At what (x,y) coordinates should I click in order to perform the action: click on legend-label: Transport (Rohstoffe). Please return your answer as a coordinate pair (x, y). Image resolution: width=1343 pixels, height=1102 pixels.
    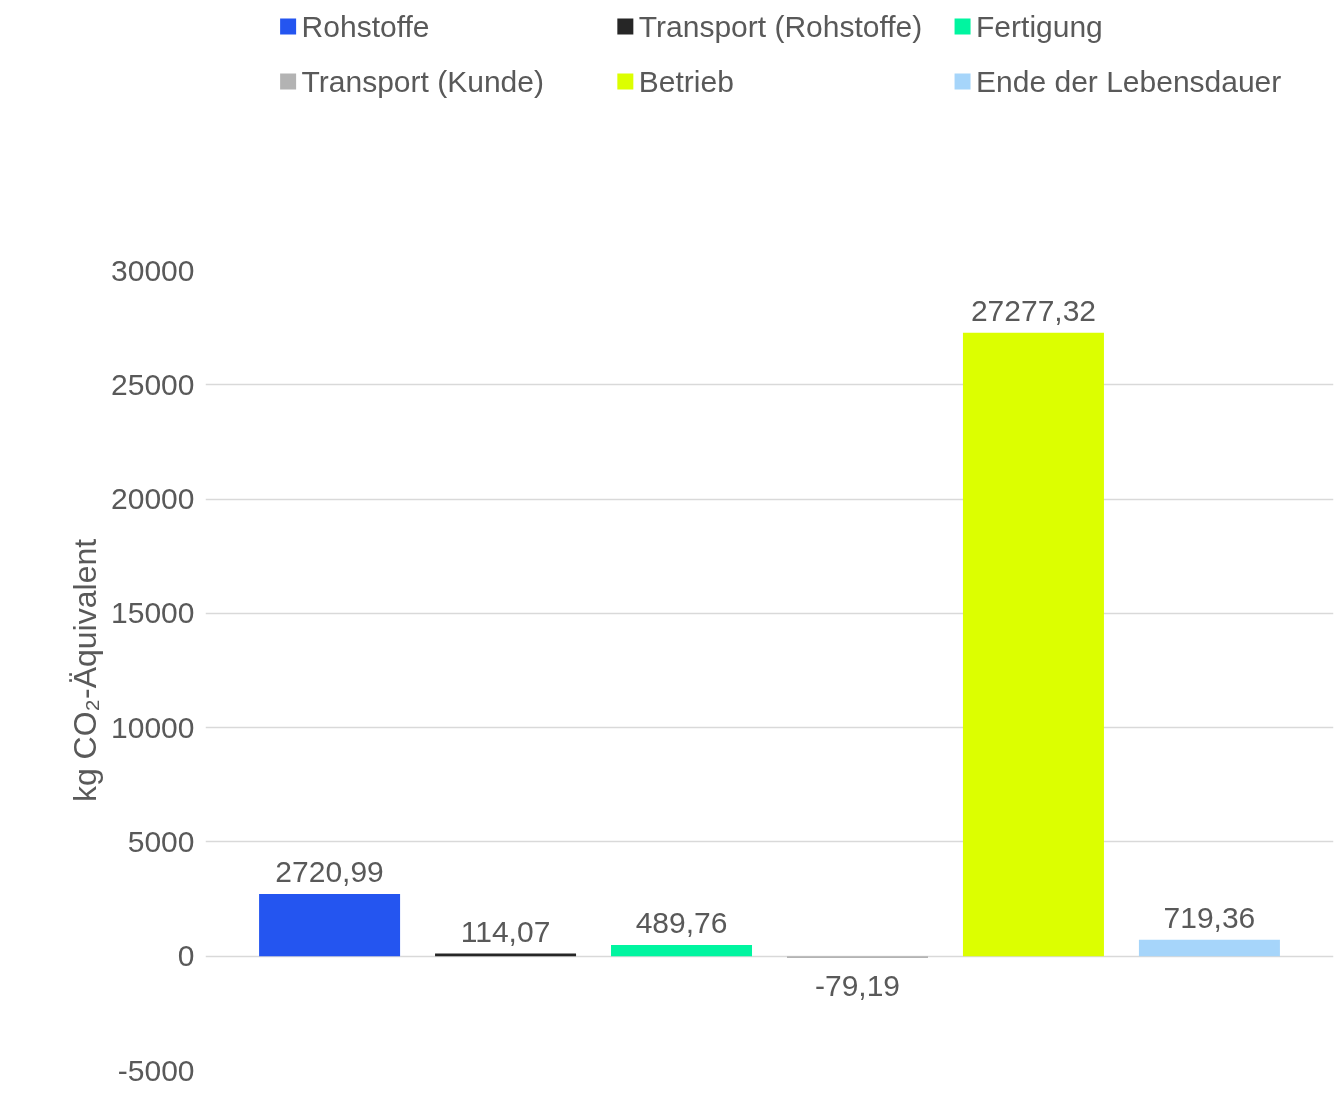
    Looking at the image, I should click on (780, 26).